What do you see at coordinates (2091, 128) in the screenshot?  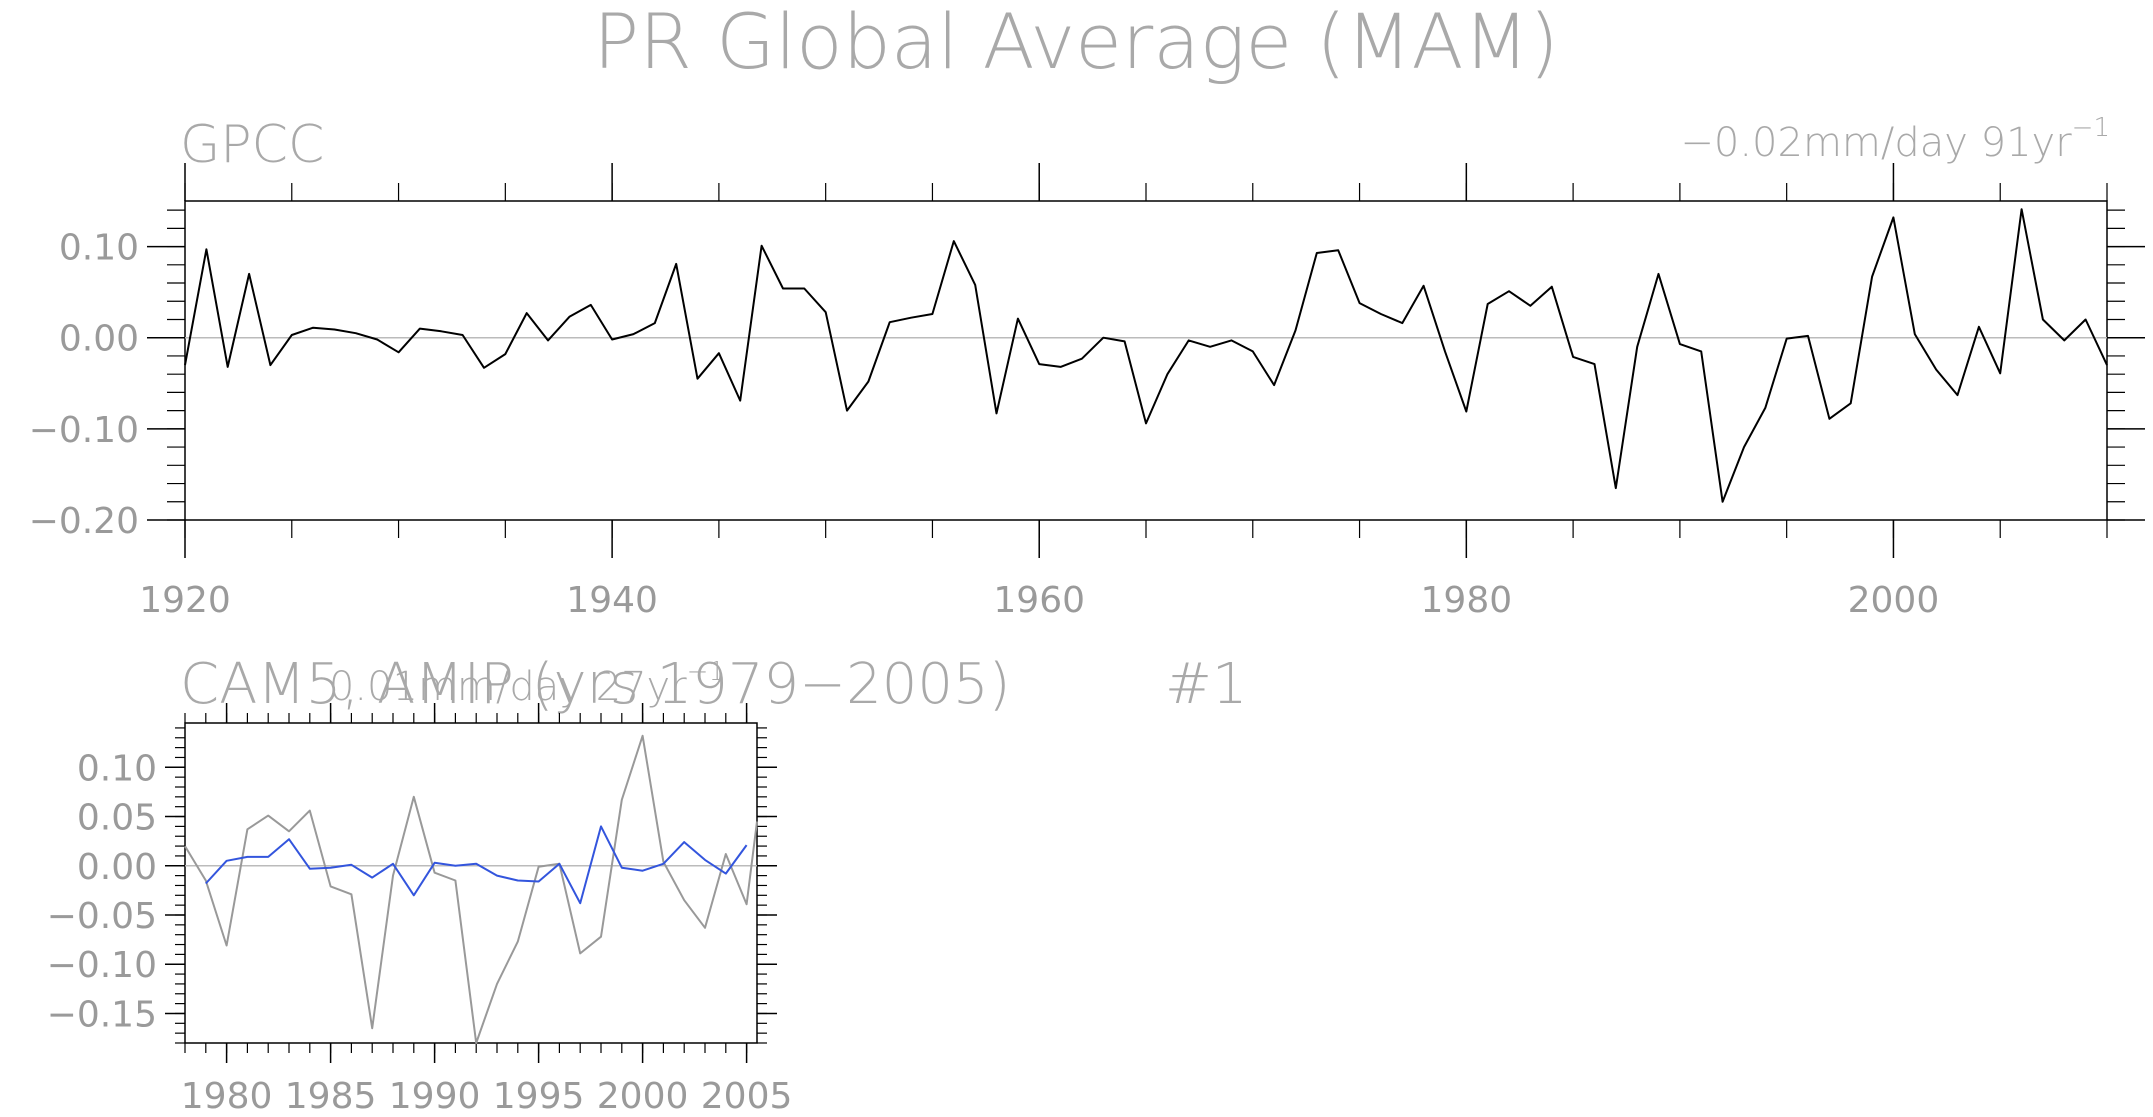 I see `gpcc-trend-exponent: −1` at bounding box center [2091, 128].